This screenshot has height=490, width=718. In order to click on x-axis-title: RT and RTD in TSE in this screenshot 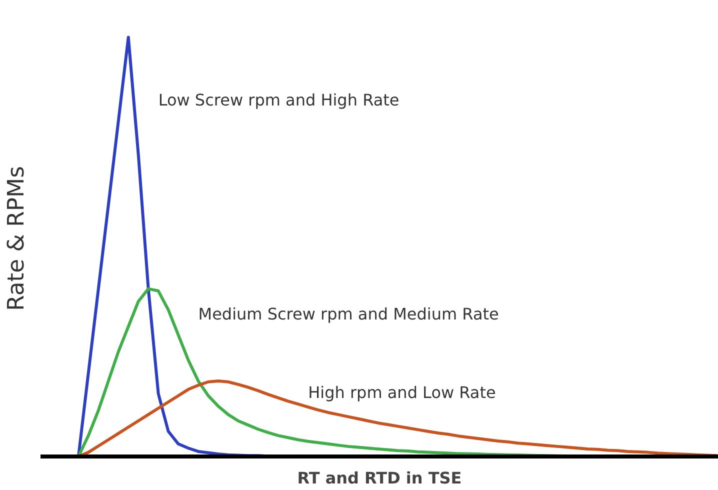, I will do `click(379, 478)`.